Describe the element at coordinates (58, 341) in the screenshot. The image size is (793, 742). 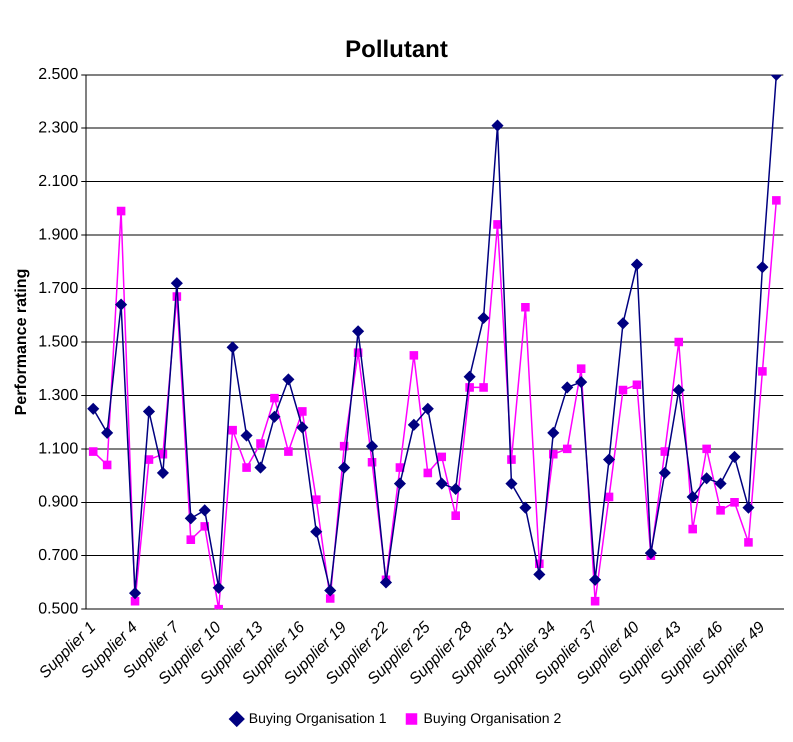
I see `y-tick-label: 1.500` at that location.